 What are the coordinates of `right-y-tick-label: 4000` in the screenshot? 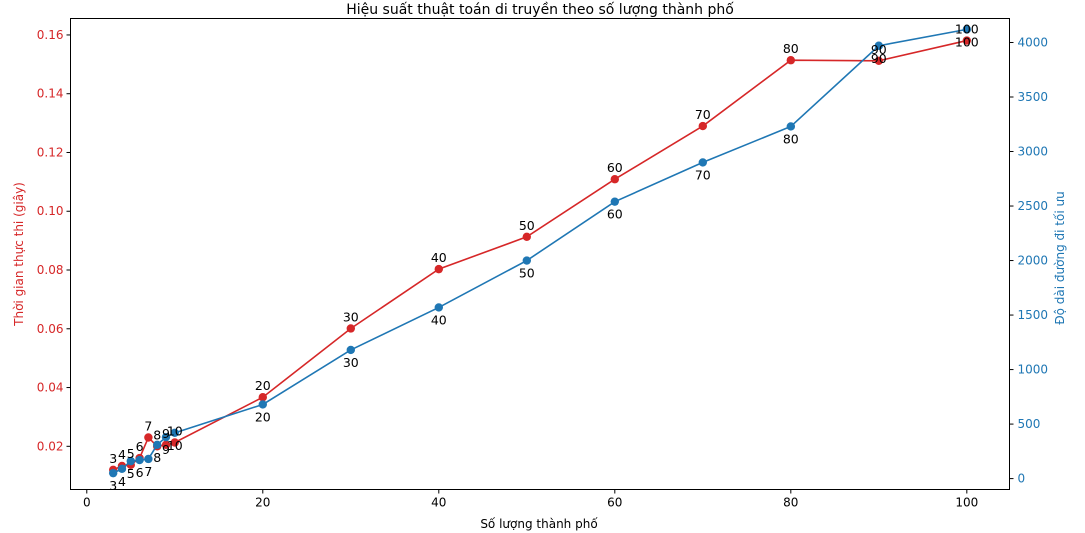 It's located at (1033, 42).